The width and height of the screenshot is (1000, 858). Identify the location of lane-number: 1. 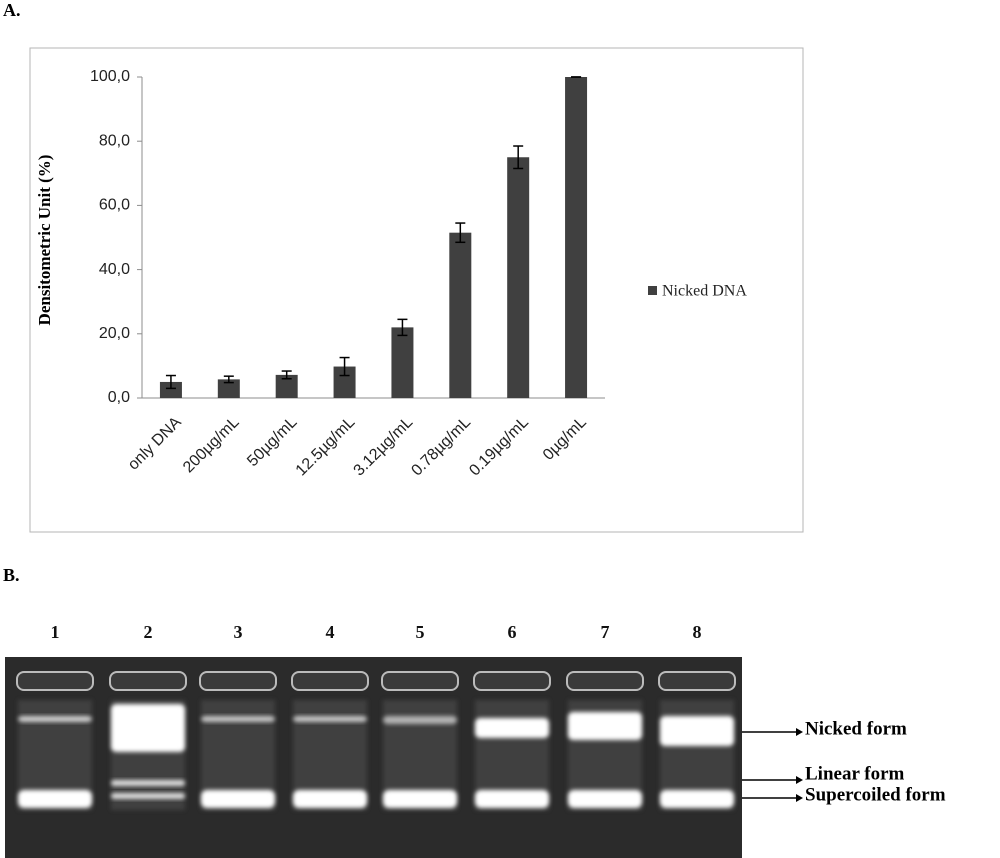
(55, 632).